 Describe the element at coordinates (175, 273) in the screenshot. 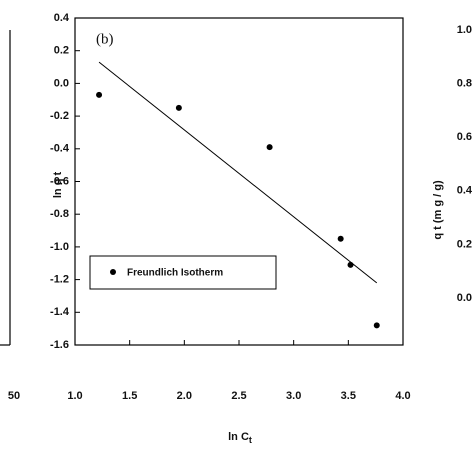

I see `legend-label: Freundlich Isotherm` at that location.